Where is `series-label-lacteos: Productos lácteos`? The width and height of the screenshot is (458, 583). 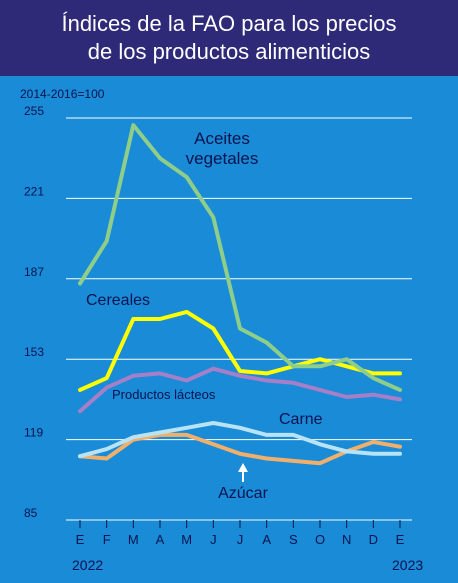
series-label-lacteos: Productos lácteos is located at coordinates (164, 394).